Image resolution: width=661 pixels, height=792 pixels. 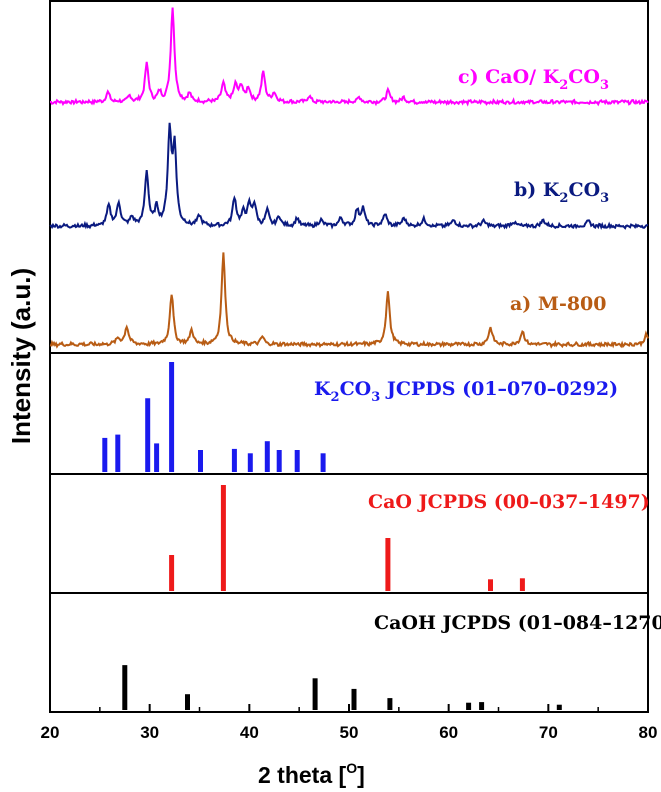 What do you see at coordinates (648, 732) in the screenshot?
I see `x-tick-label: 80` at bounding box center [648, 732].